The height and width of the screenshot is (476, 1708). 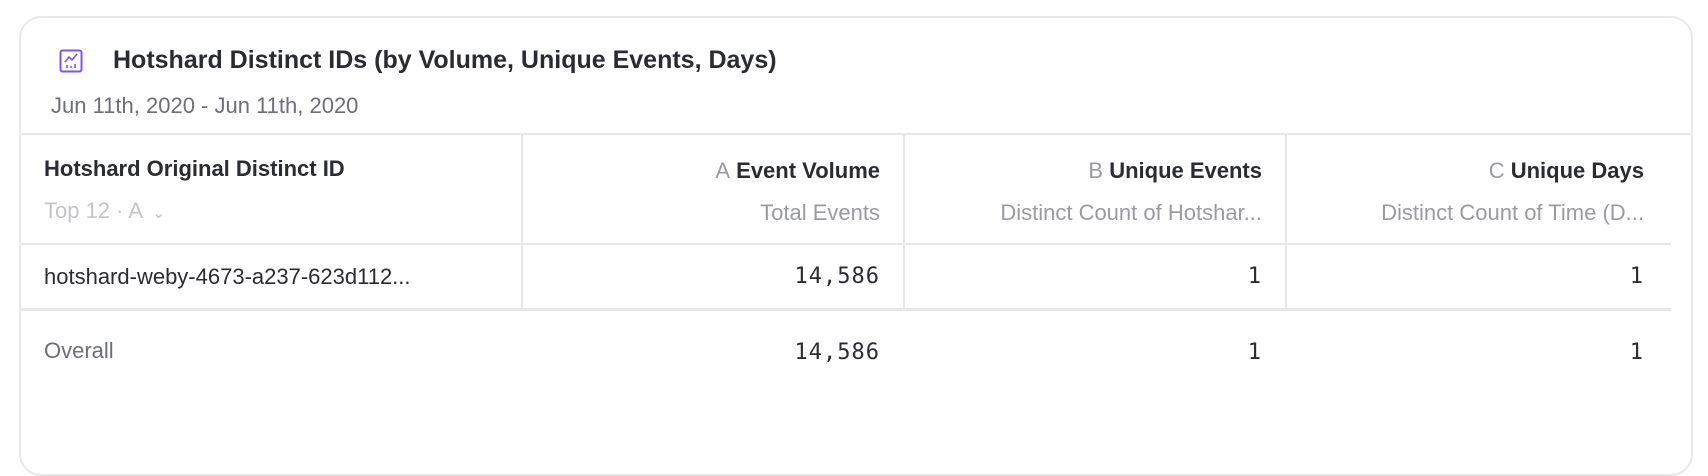 I want to click on overall-label: Overall, so click(x=79, y=350).